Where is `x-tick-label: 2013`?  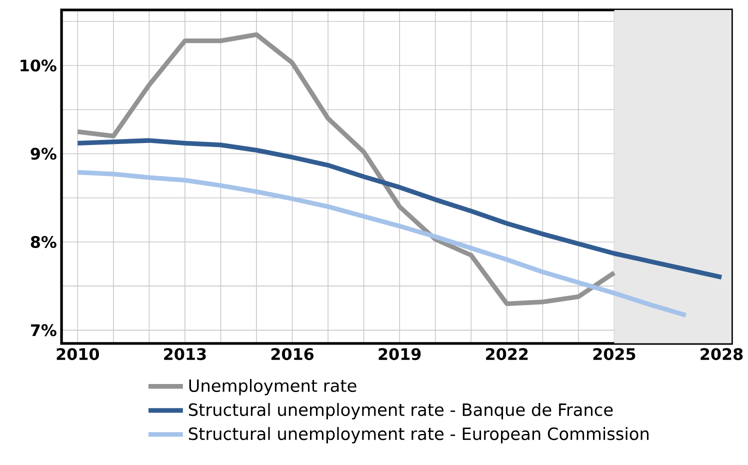 x-tick-label: 2013 is located at coordinates (185, 354).